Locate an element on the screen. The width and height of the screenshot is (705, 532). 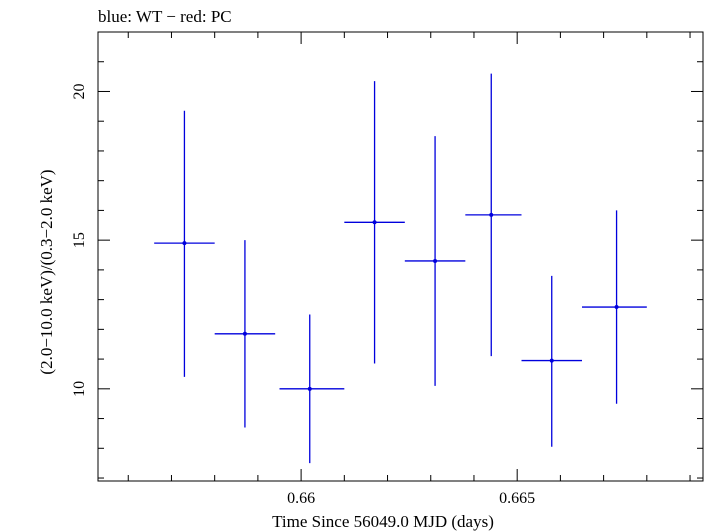
y-tick-label: 10 is located at coordinates (79, 389).